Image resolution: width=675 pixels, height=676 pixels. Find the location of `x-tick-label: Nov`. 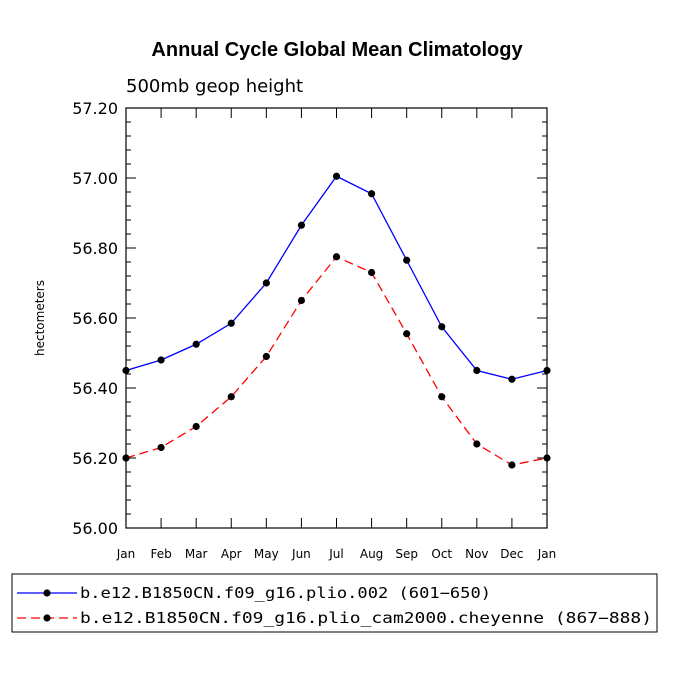

x-tick-label: Nov is located at coordinates (476, 554).